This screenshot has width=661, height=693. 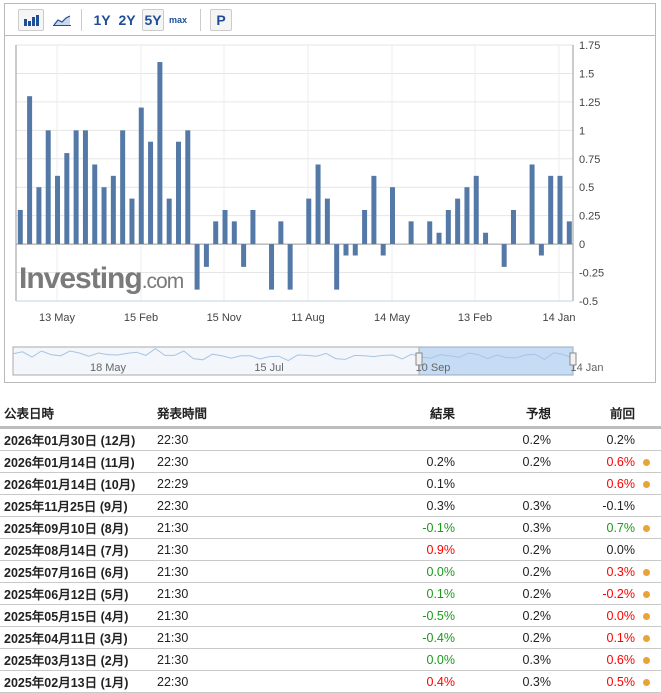 What do you see at coordinates (586, 74) in the screenshot?
I see `y-tick-label: 1.5` at bounding box center [586, 74].